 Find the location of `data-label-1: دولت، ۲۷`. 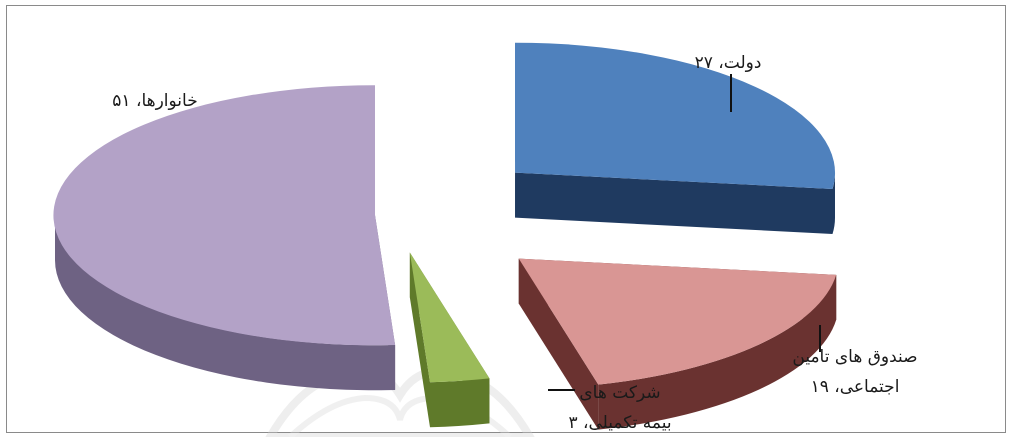

data-label-1: دولت، ۲۷ is located at coordinates (728, 63).